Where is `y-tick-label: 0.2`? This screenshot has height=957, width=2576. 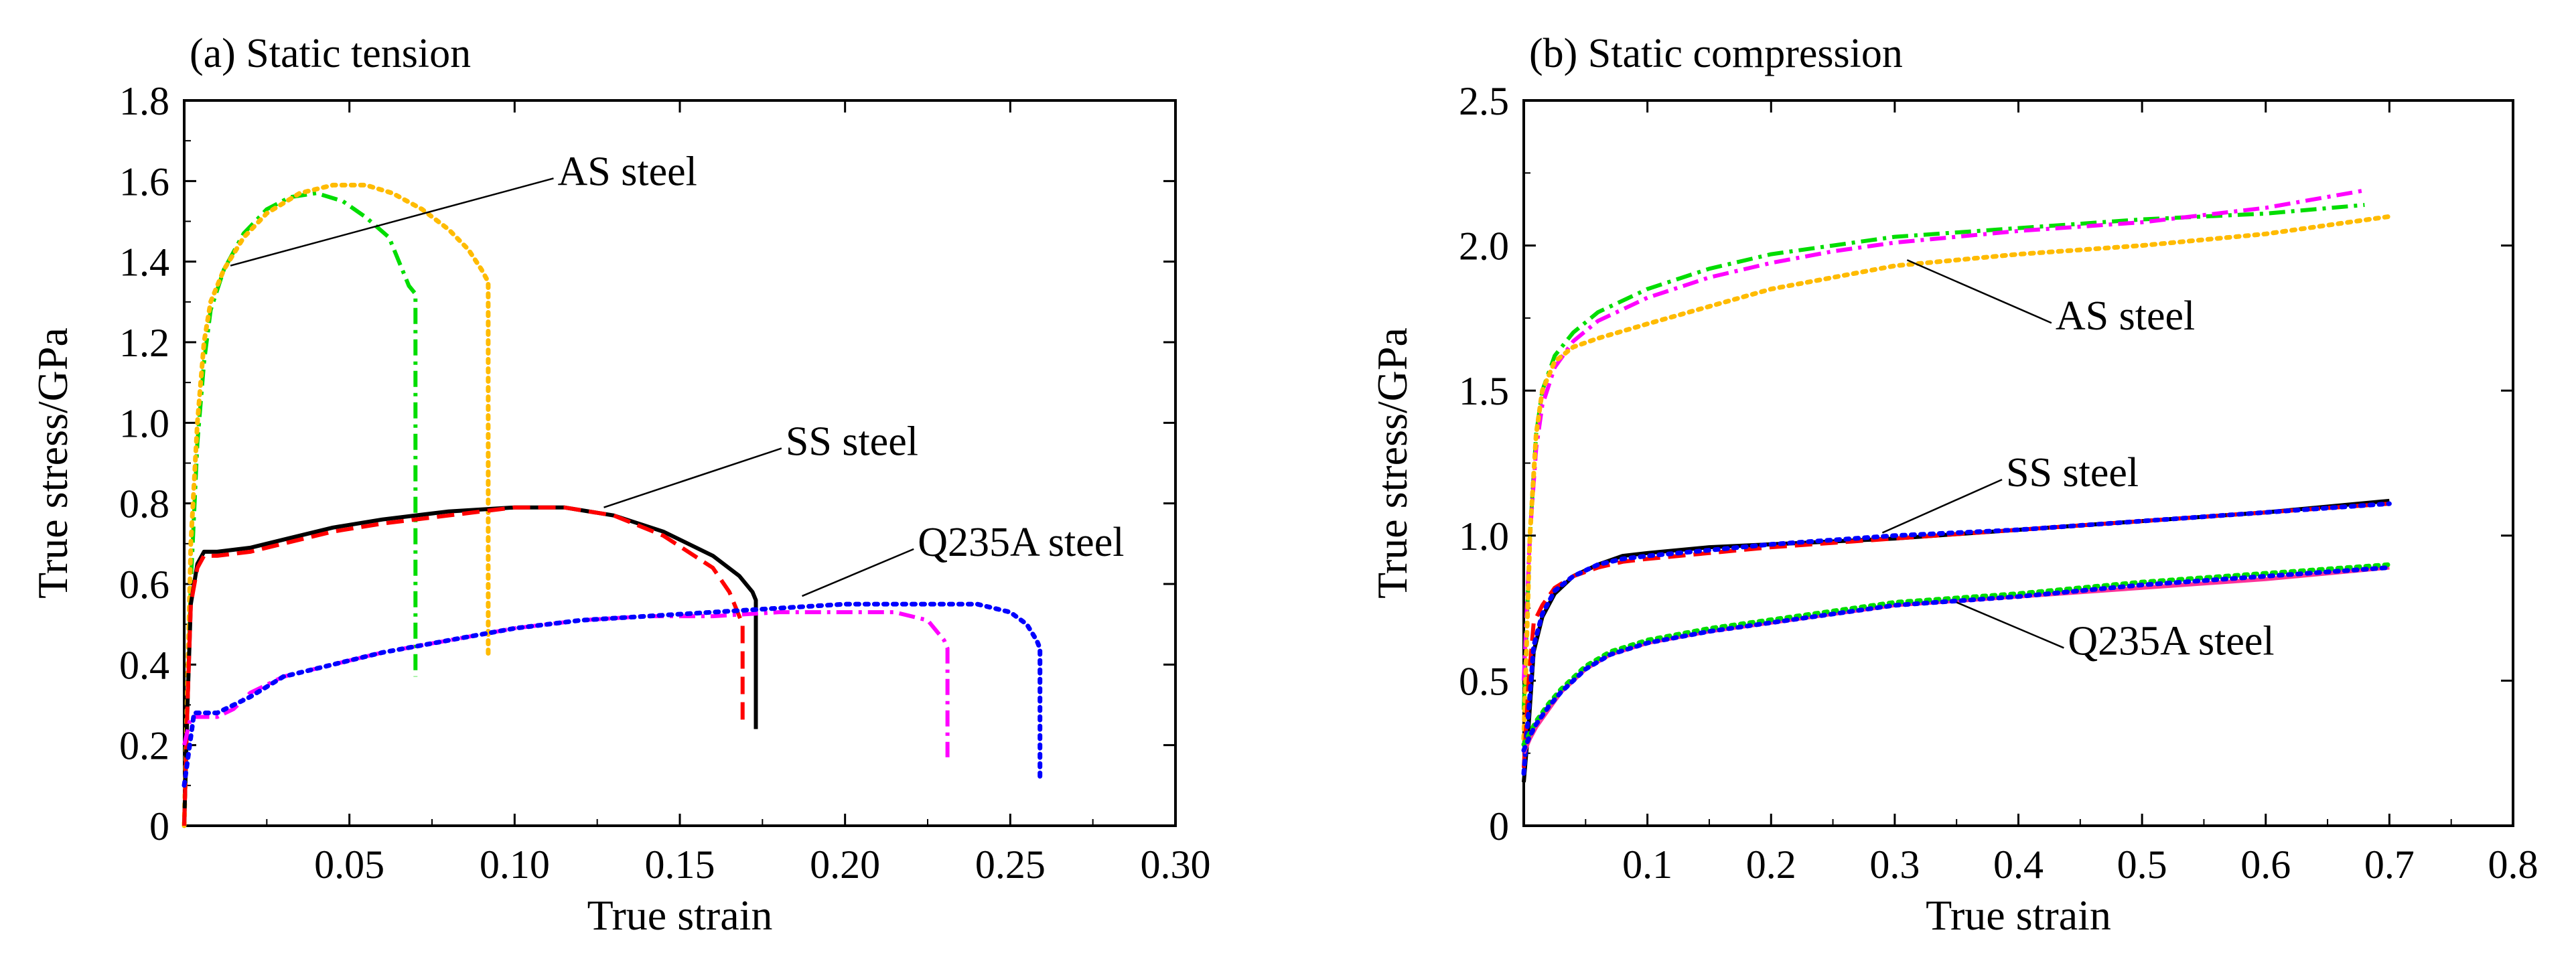 y-tick-label: 0.2 is located at coordinates (144, 746).